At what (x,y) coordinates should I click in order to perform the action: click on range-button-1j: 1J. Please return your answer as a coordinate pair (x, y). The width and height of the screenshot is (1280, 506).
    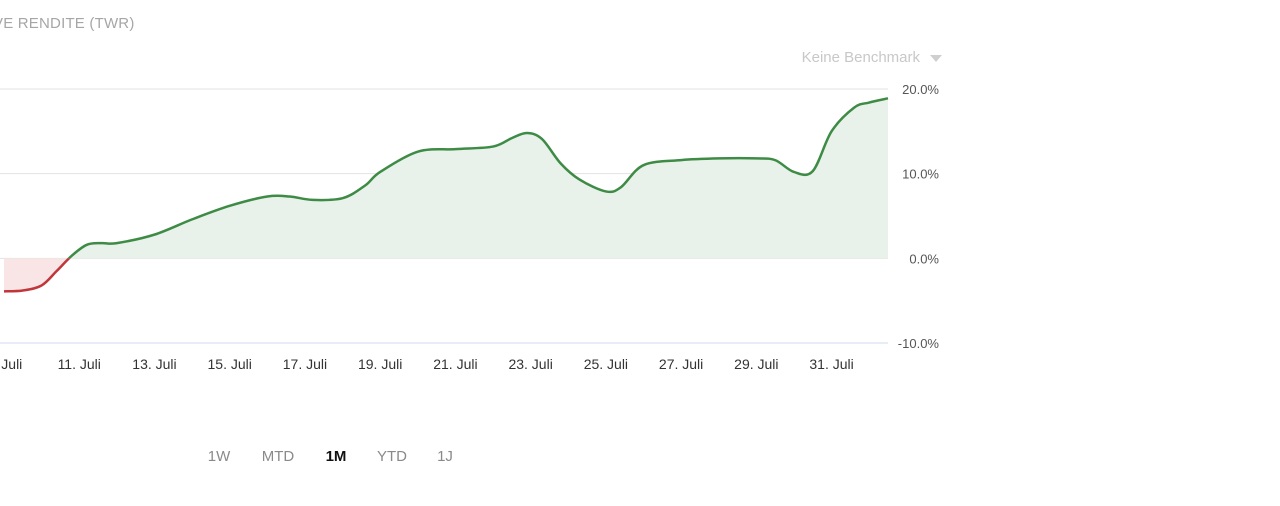
    Looking at the image, I should click on (445, 456).